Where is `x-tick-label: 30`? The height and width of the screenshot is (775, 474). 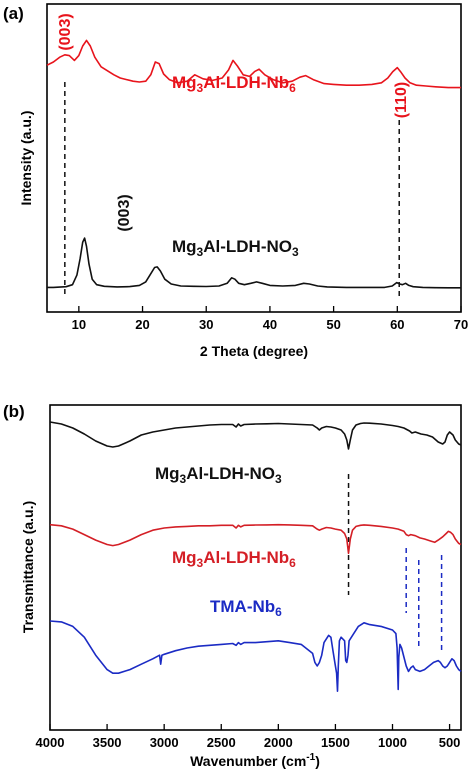 x-tick-label: 30 is located at coordinates (206, 324).